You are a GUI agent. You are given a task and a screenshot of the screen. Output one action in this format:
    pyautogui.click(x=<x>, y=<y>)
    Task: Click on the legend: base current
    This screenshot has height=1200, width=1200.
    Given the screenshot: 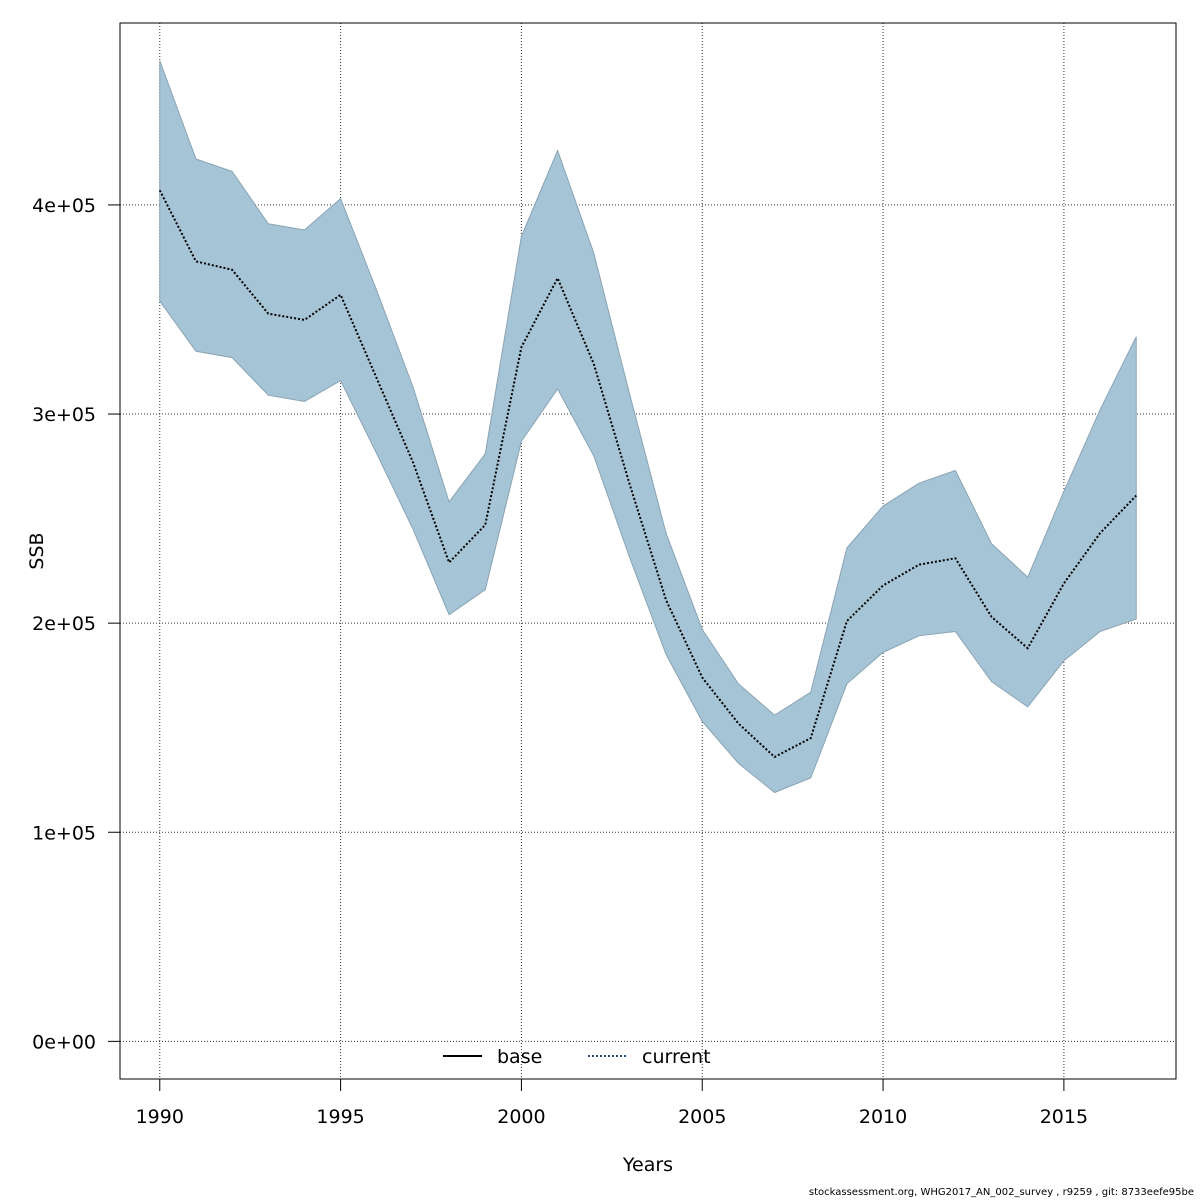 What is the action you would take?
    pyautogui.click(x=577, y=1057)
    